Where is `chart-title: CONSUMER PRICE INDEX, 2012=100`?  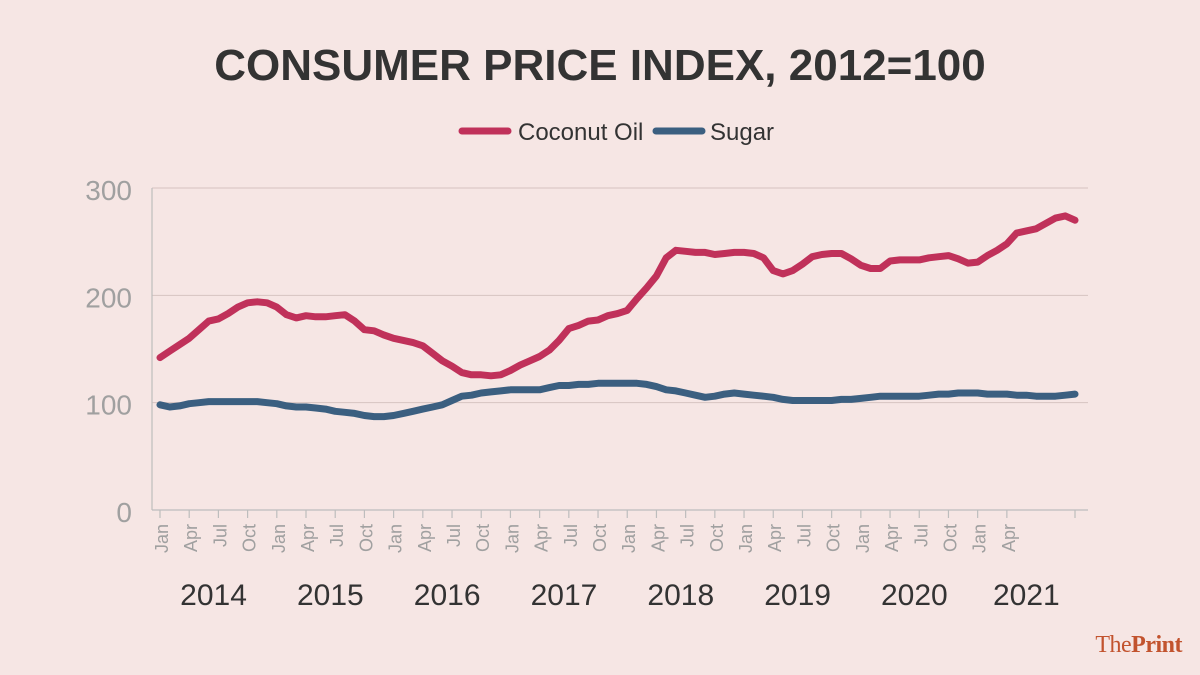 chart-title: CONSUMER PRICE INDEX, 2012=100 is located at coordinates (600, 65).